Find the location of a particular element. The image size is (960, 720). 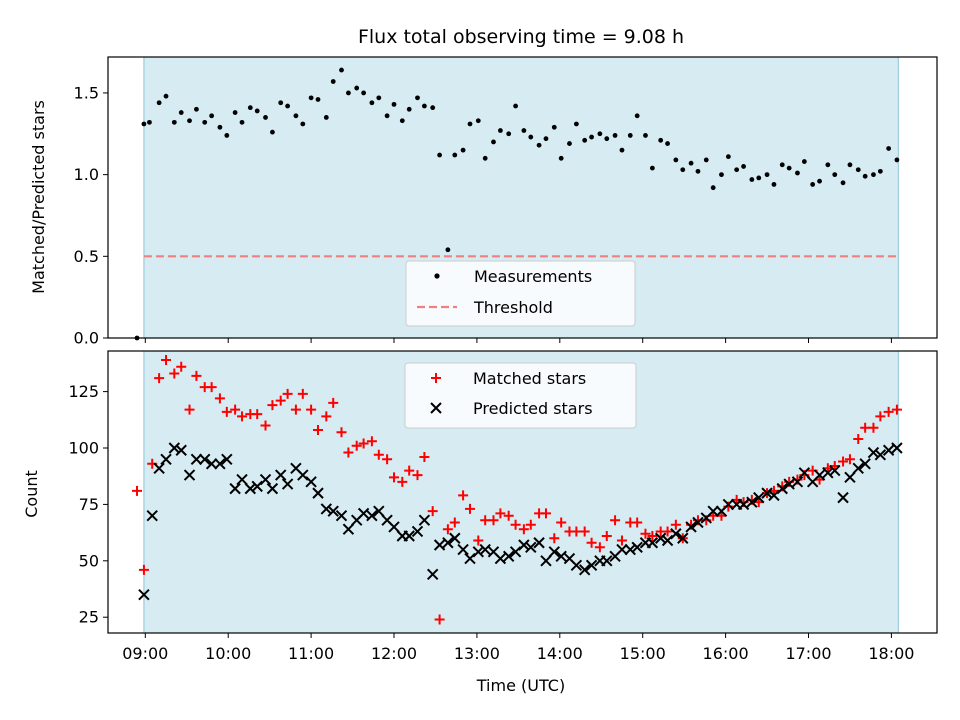

bottom-legend-box is located at coordinates (520, 395).